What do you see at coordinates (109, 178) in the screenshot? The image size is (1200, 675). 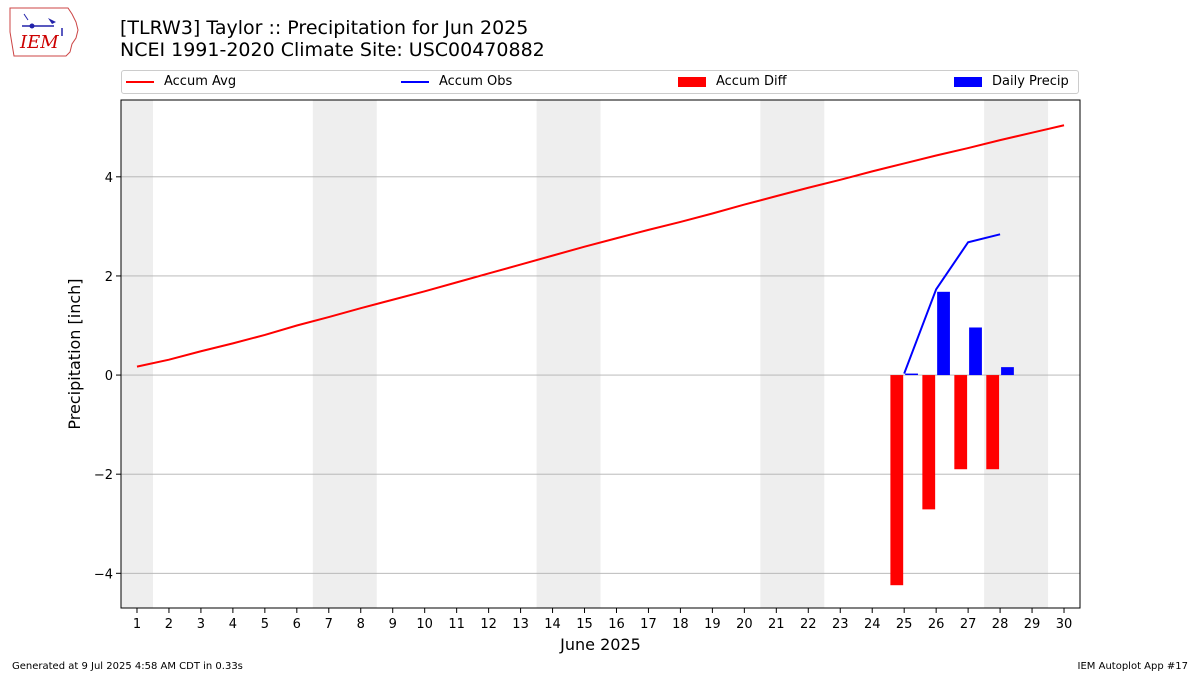 I see `y-tick-label: 4` at bounding box center [109, 178].